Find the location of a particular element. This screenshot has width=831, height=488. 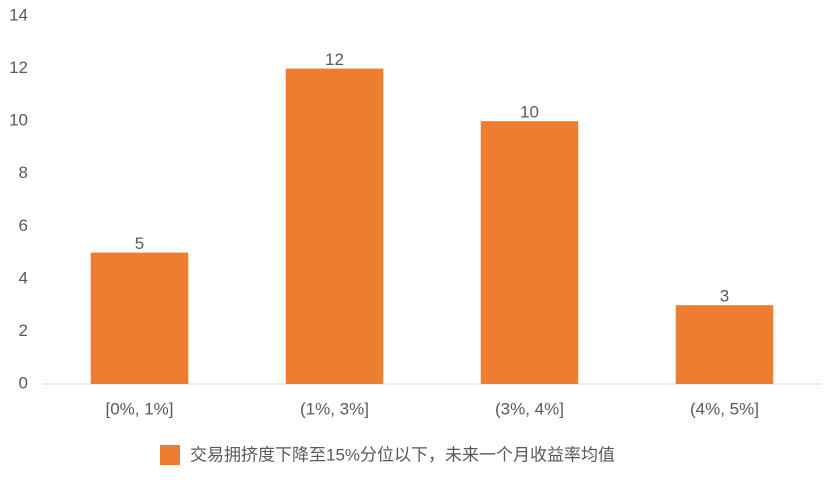

x-tick-label: [0%, 1%] is located at coordinates (139, 408).